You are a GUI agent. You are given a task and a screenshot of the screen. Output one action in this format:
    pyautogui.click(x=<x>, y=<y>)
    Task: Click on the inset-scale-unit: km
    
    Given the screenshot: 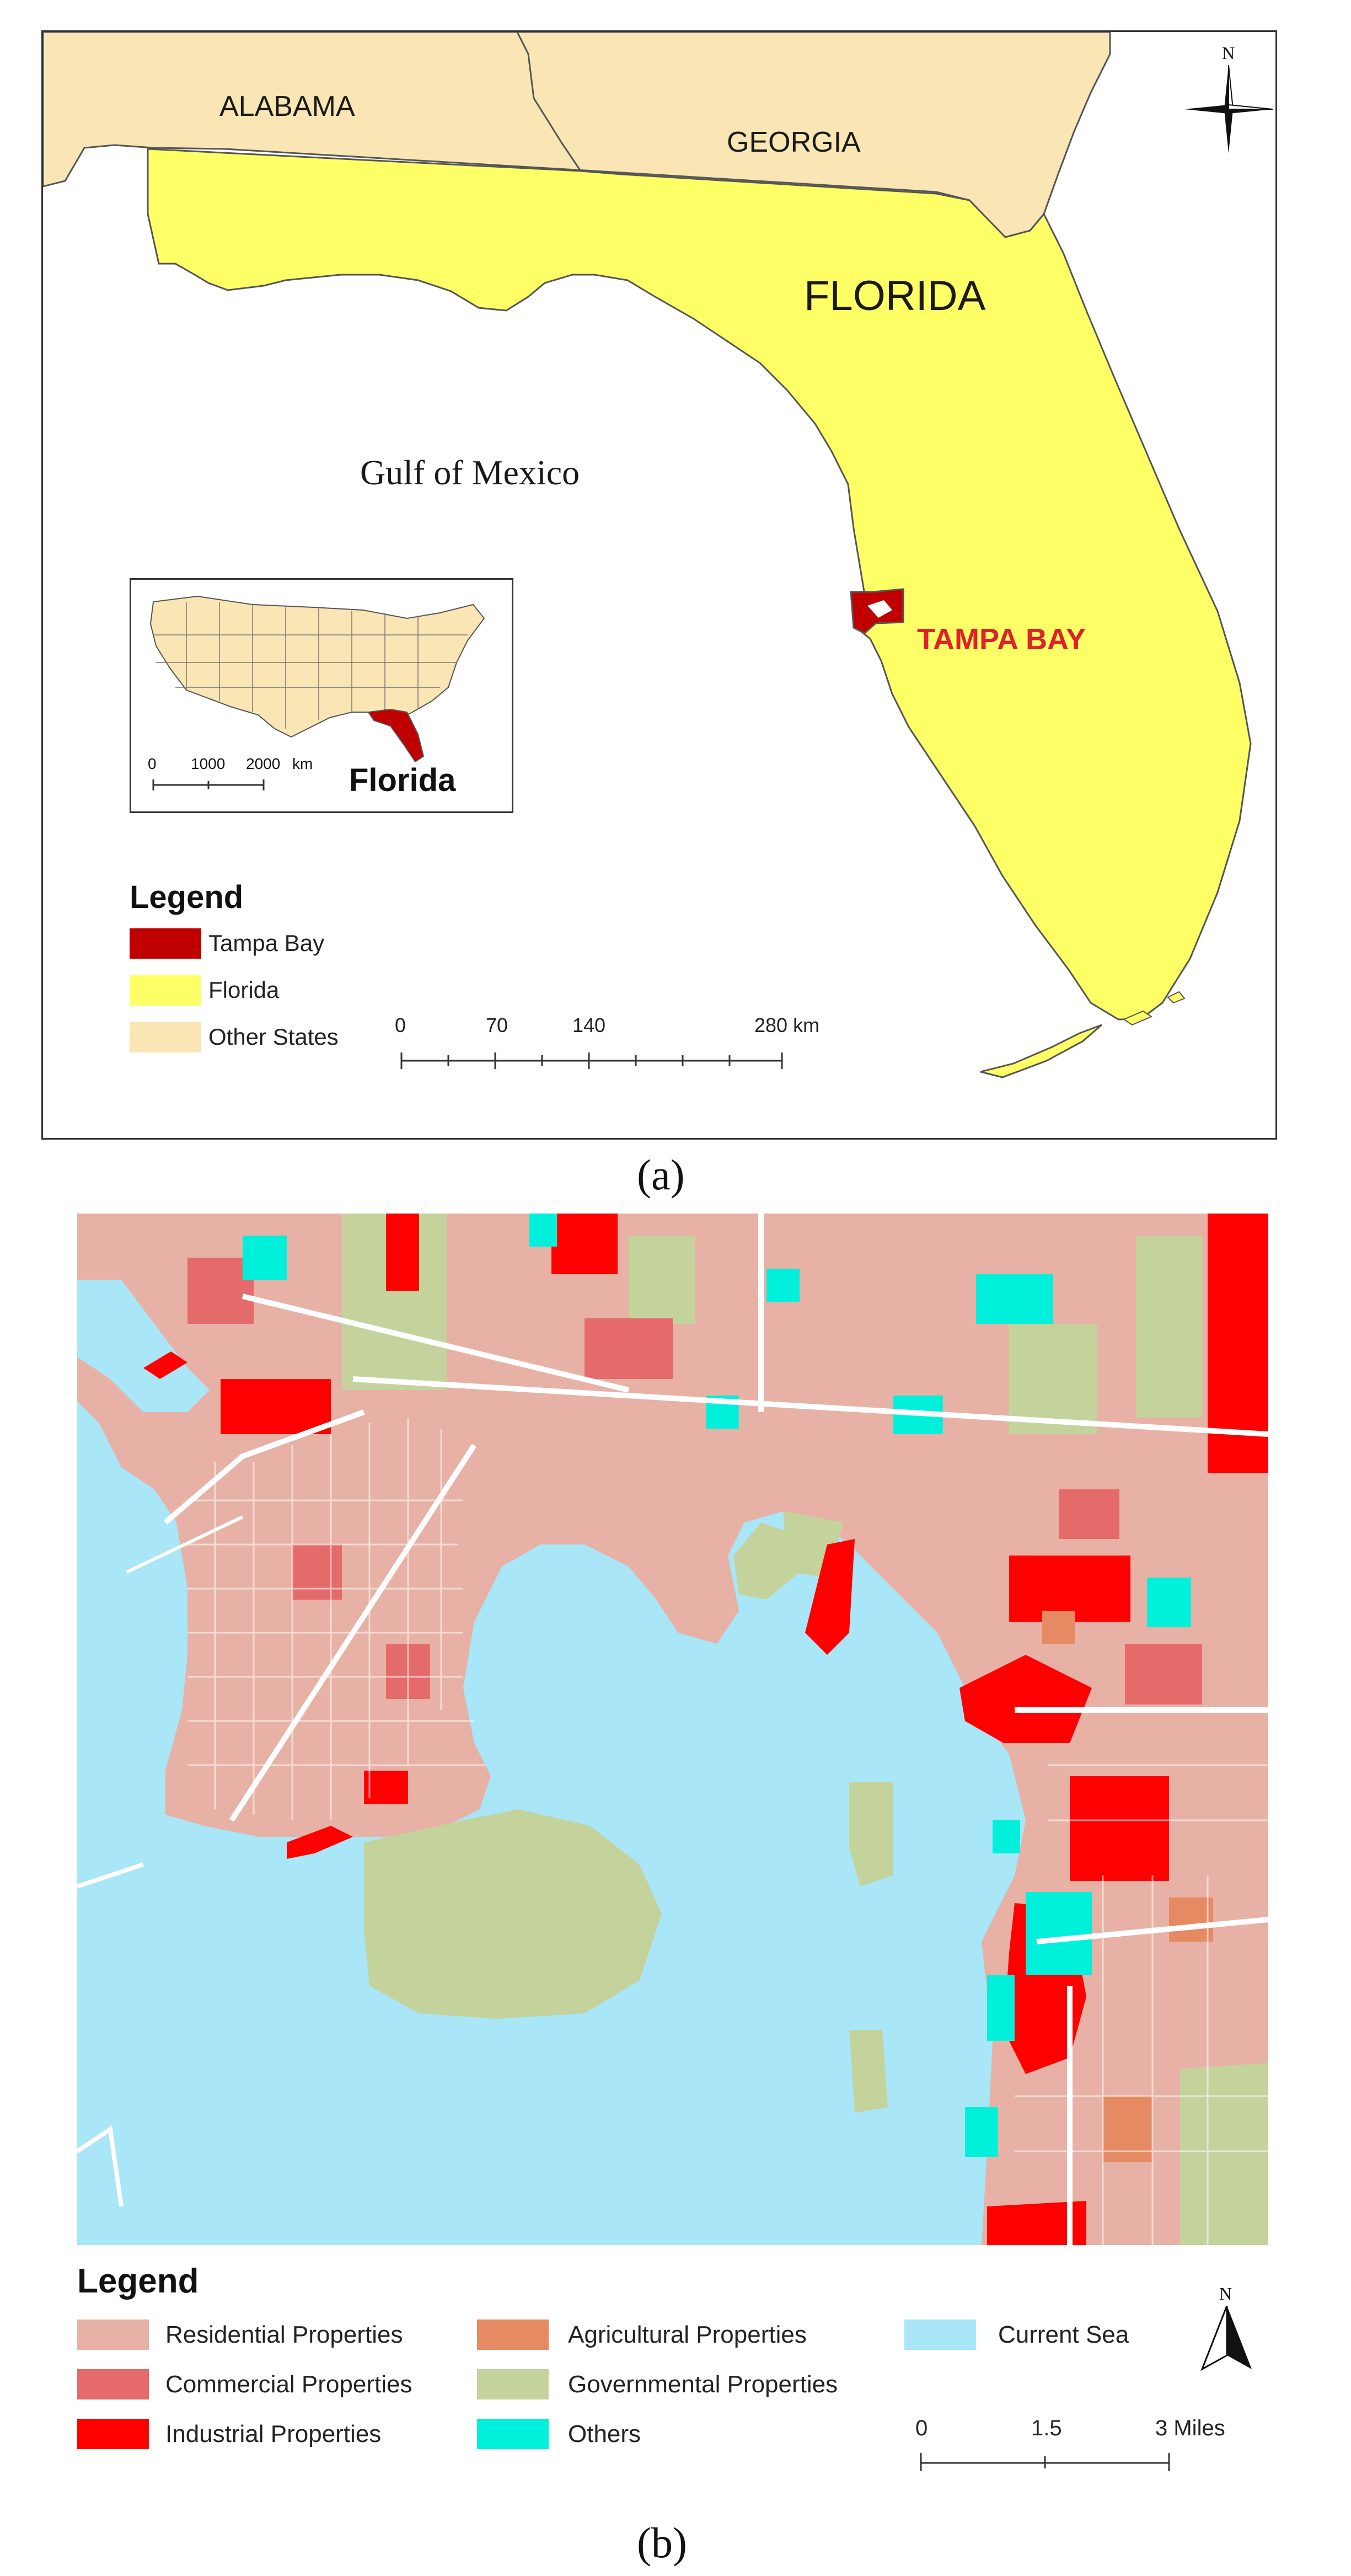 What is the action you would take?
    pyautogui.click(x=302, y=763)
    